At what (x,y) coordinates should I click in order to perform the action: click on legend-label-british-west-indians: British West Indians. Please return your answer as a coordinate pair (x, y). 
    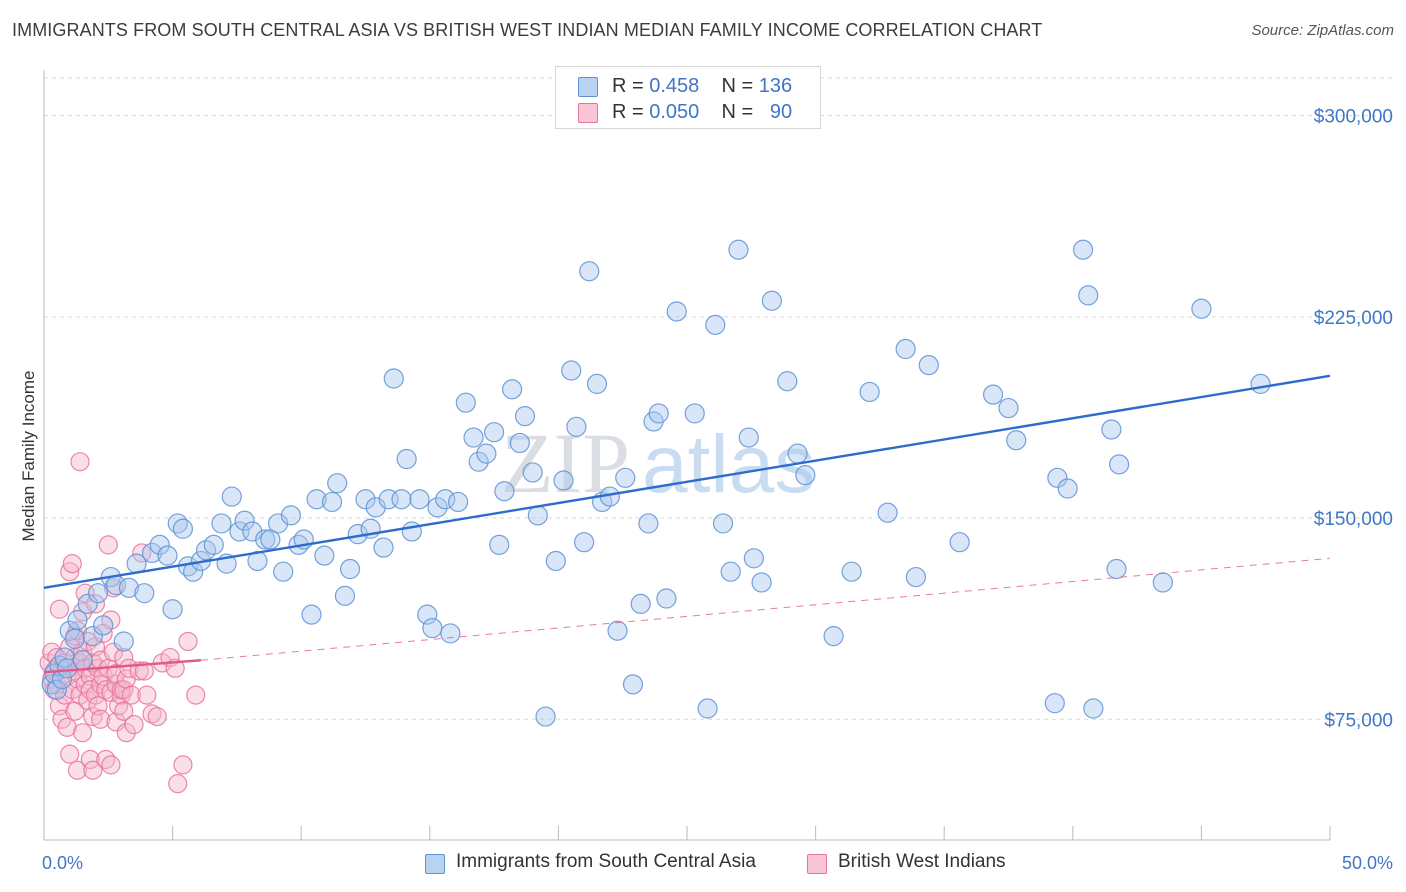
    Looking at the image, I should click on (922, 861).